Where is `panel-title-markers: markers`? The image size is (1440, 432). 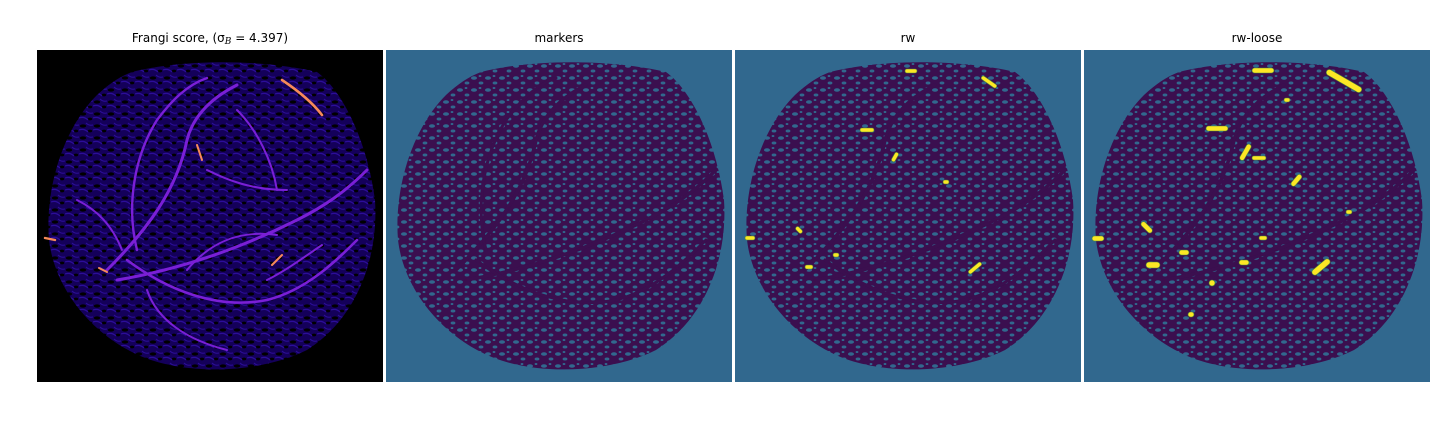
panel-title-markers: markers is located at coordinates (559, 38).